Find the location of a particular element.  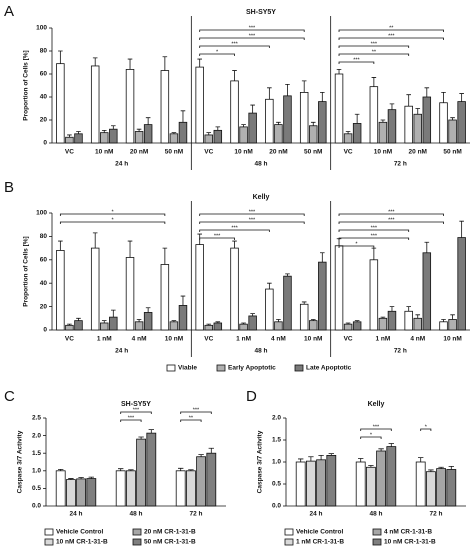

significance-label: * is located at coordinates (113, 212).